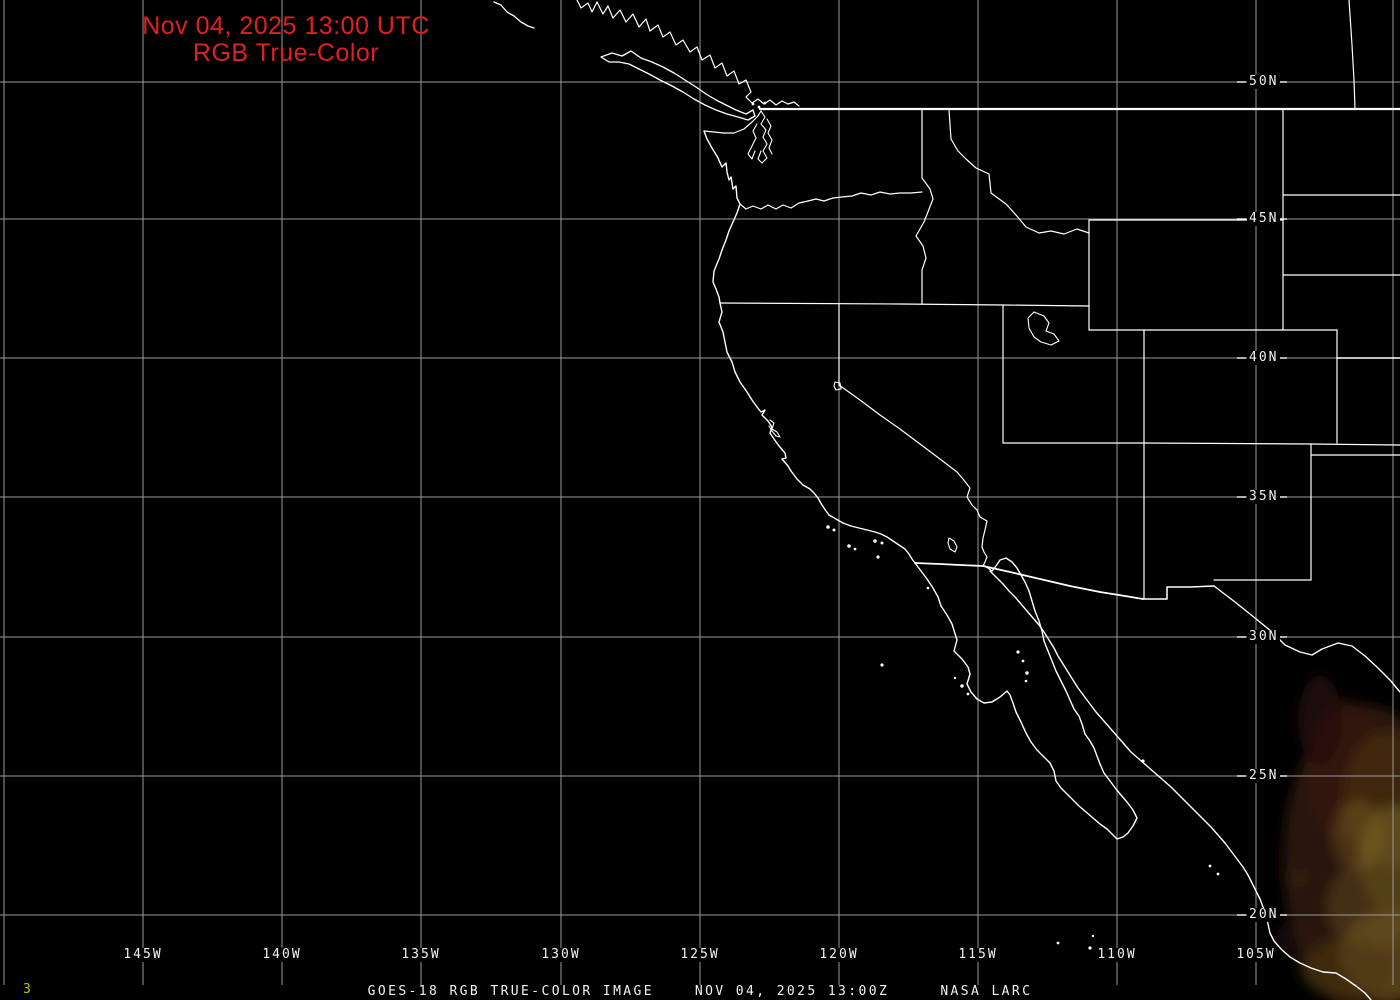  What do you see at coordinates (1264, 636) in the screenshot?
I see `latitude-label: 30N` at bounding box center [1264, 636].